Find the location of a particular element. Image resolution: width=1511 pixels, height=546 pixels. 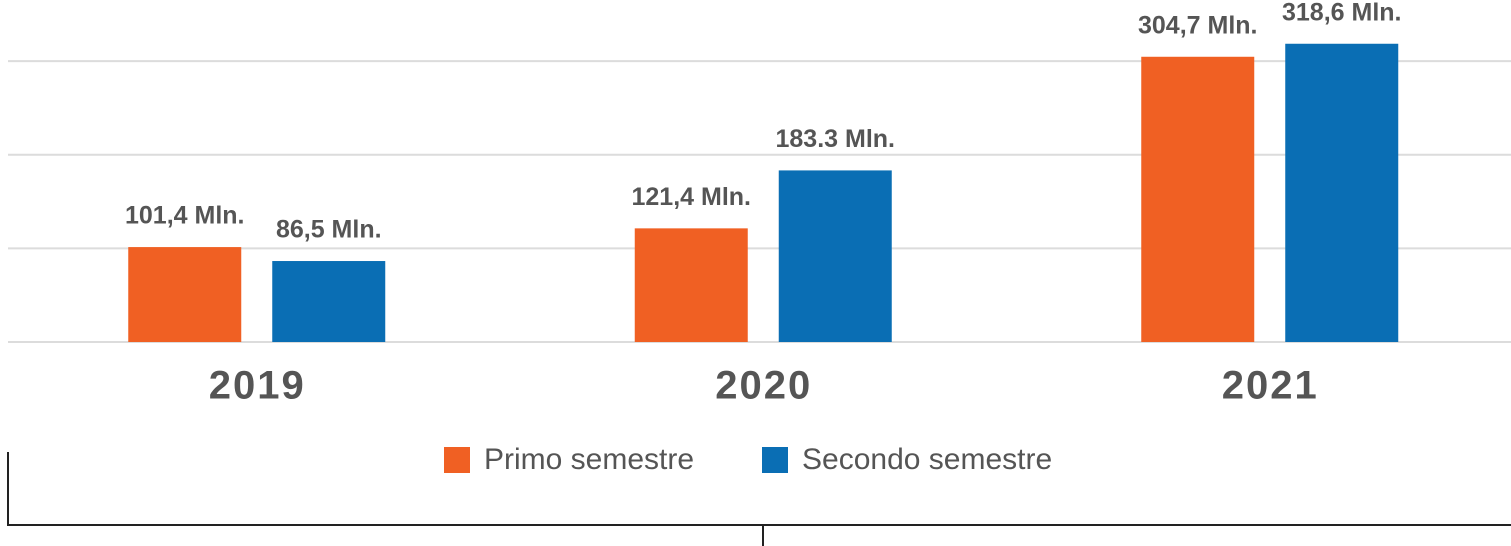

value-label: 304,7 Mln. is located at coordinates (1198, 25).